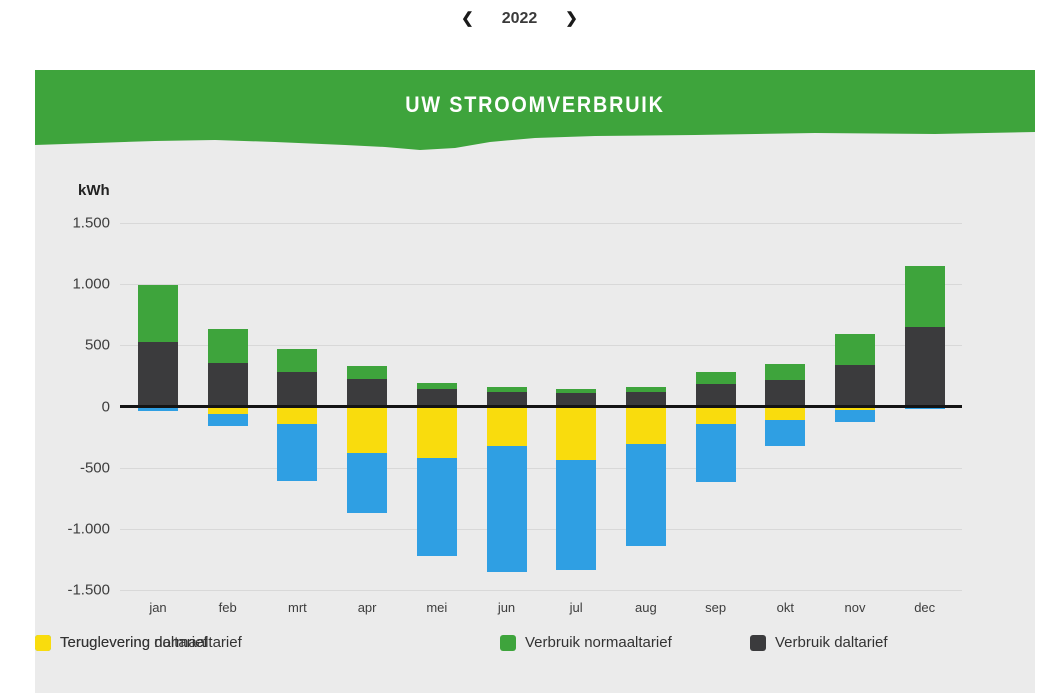 This screenshot has width=1039, height=693. What do you see at coordinates (715, 395) in the screenshot?
I see `bar-segment-verbruik-daltarief-sep` at bounding box center [715, 395].